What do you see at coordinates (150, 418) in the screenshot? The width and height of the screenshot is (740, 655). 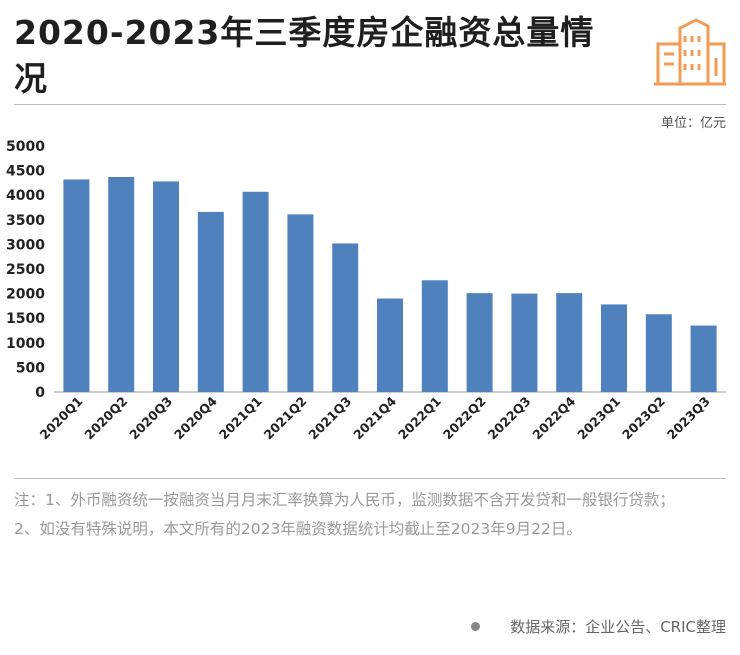 I see `x-tick-label: 2020Q3` at bounding box center [150, 418].